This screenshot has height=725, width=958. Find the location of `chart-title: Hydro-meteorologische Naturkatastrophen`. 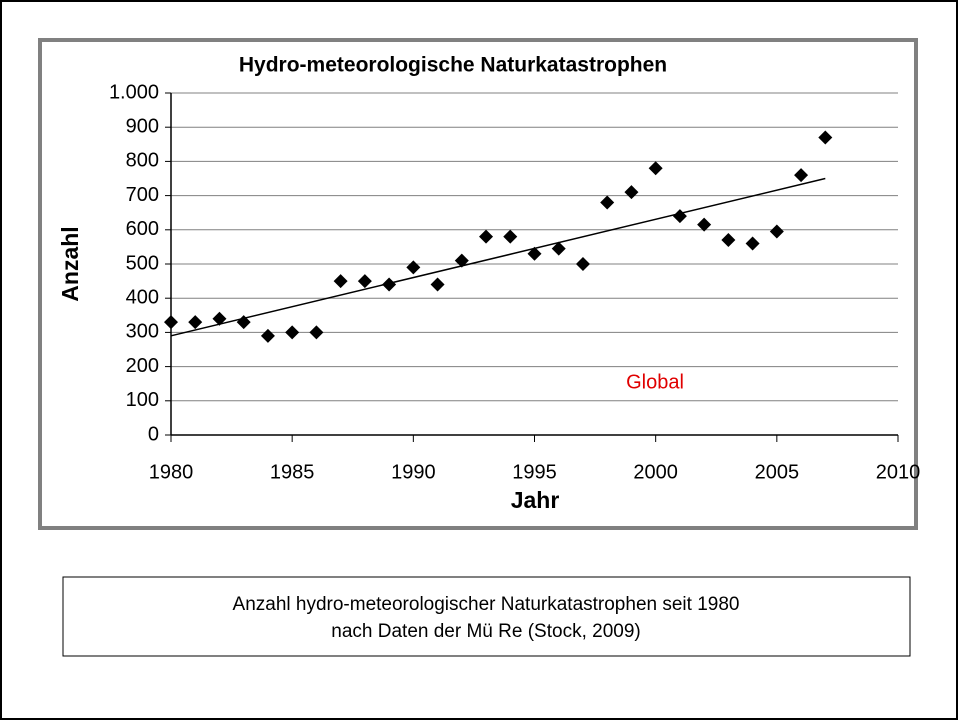

chart-title: Hydro-meteorologische Naturkatastrophen is located at coordinates (453, 65).